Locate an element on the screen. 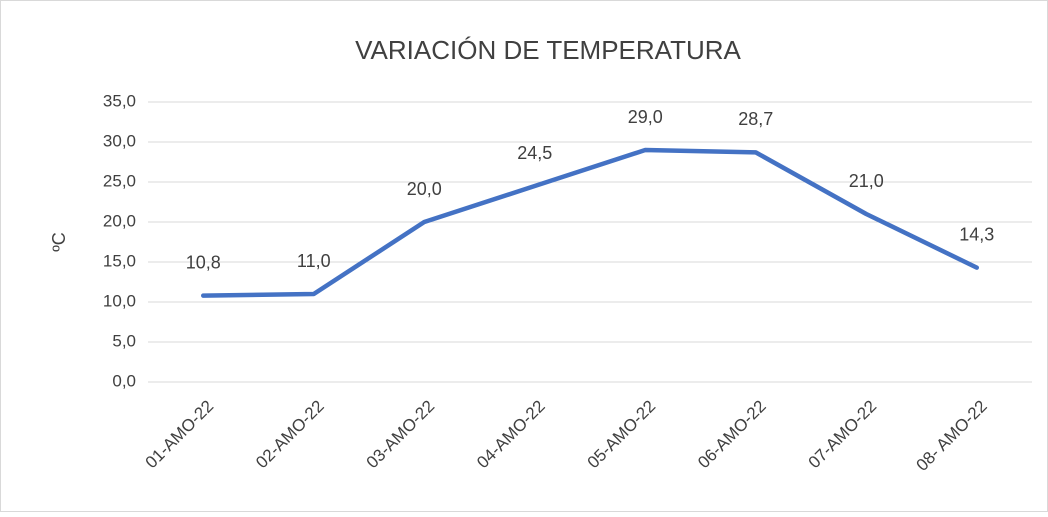 This screenshot has width=1048, height=517. data-label: 21,0 is located at coordinates (866, 181).